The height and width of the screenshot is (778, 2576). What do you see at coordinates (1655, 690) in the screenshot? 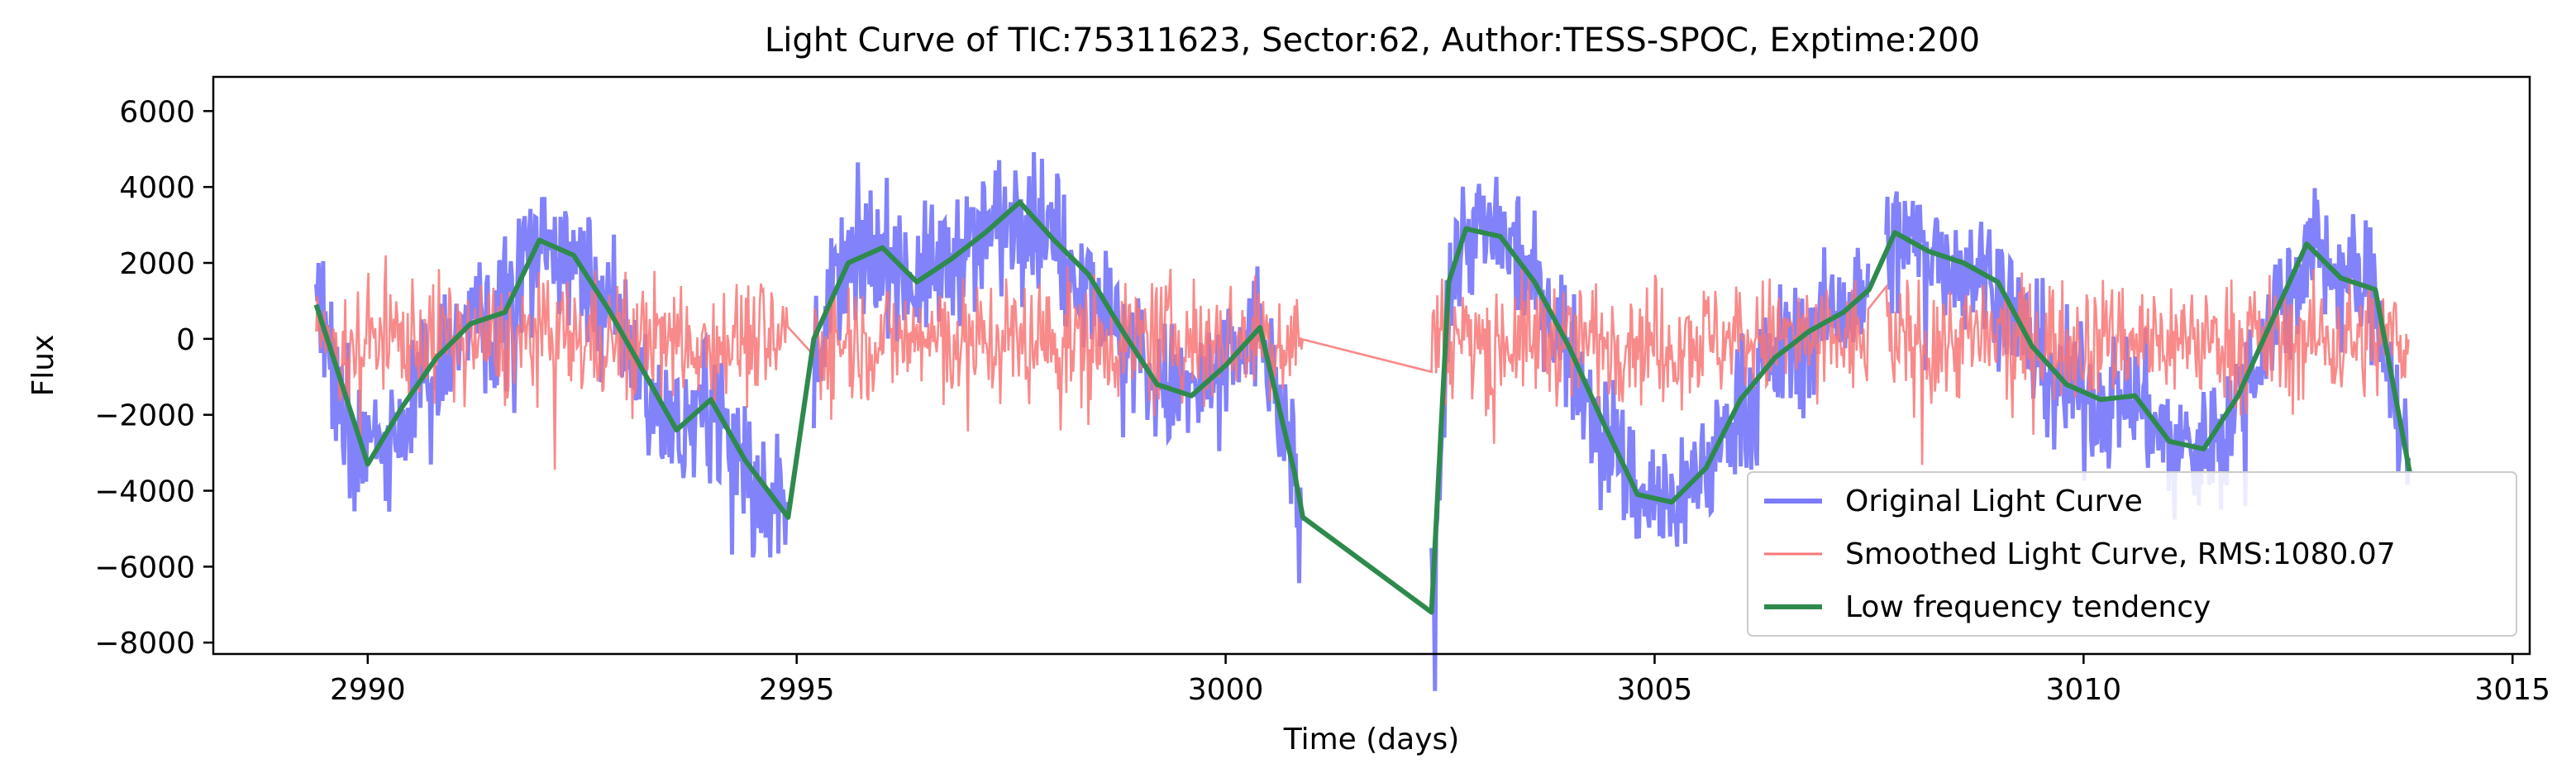
I see `x-tick-label: 3005` at bounding box center [1655, 690].